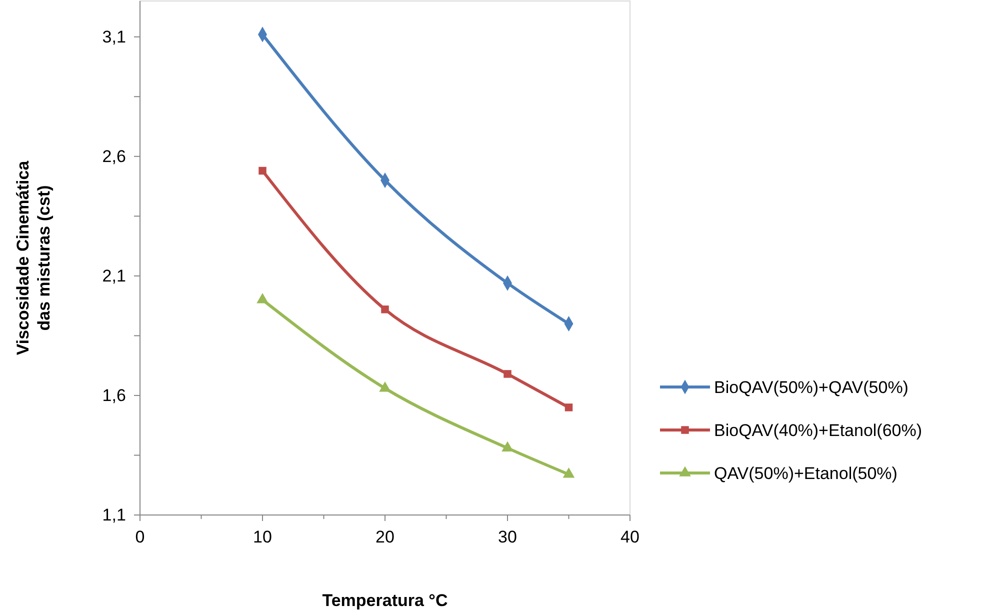 The height and width of the screenshot is (612, 982). Describe the element at coordinates (507, 537) in the screenshot. I see `x-tick-label: 30` at that location.